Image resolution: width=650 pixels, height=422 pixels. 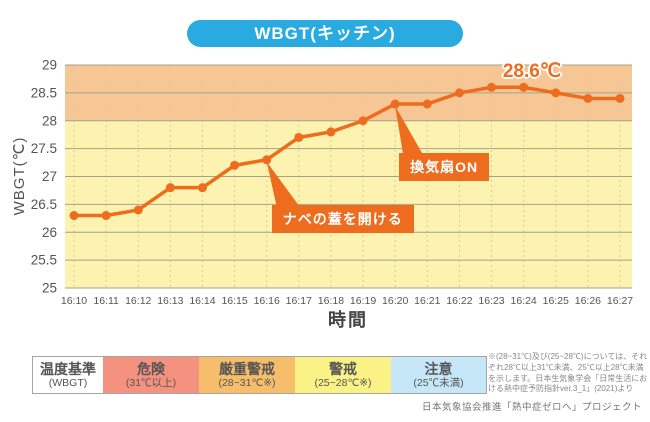 I want to click on annotation-callout-pot-lid, so click(x=283, y=184).